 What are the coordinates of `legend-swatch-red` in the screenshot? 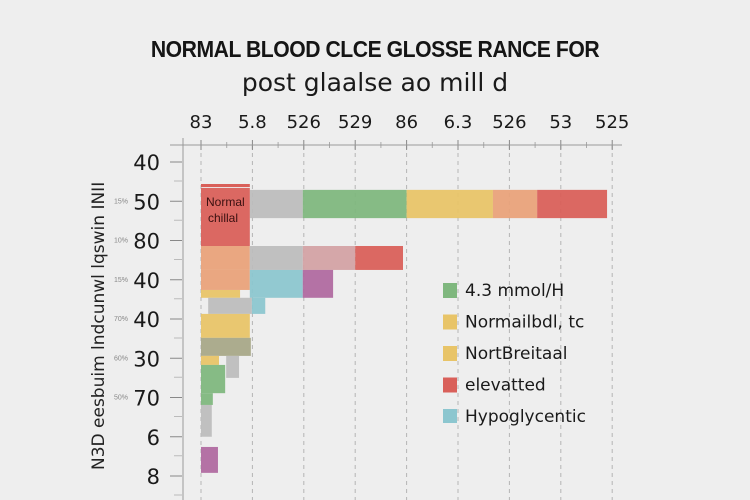 It's located at (450, 385).